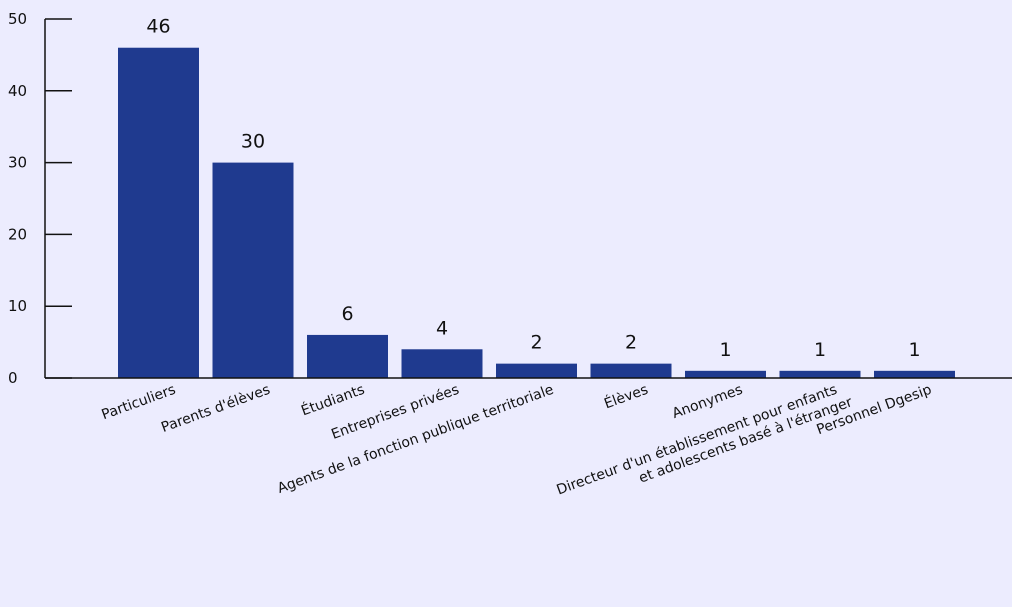  I want to click on category-label-line: Étudiants, so click(333, 400).